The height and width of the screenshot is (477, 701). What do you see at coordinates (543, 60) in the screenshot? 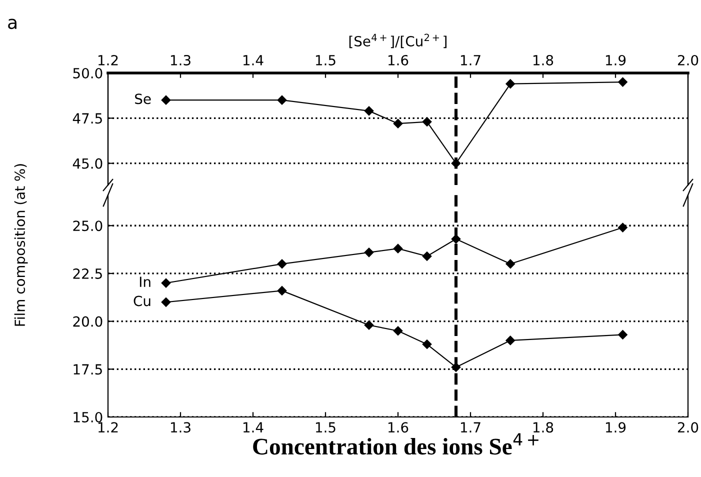
I see `x2-tick-label: 1.8` at bounding box center [543, 60].